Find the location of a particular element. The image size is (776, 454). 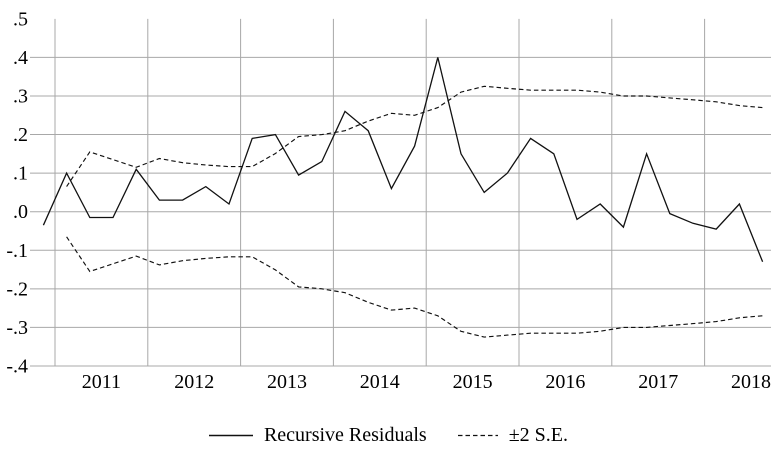

chart-legend: Recursive Residuals ±2 S.E. is located at coordinates (388, 435).